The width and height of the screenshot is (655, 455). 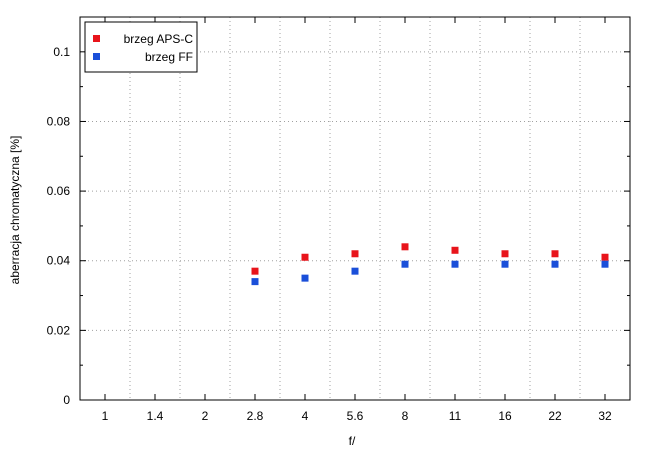 I want to click on x-tick-label: 22, so click(x=555, y=416).